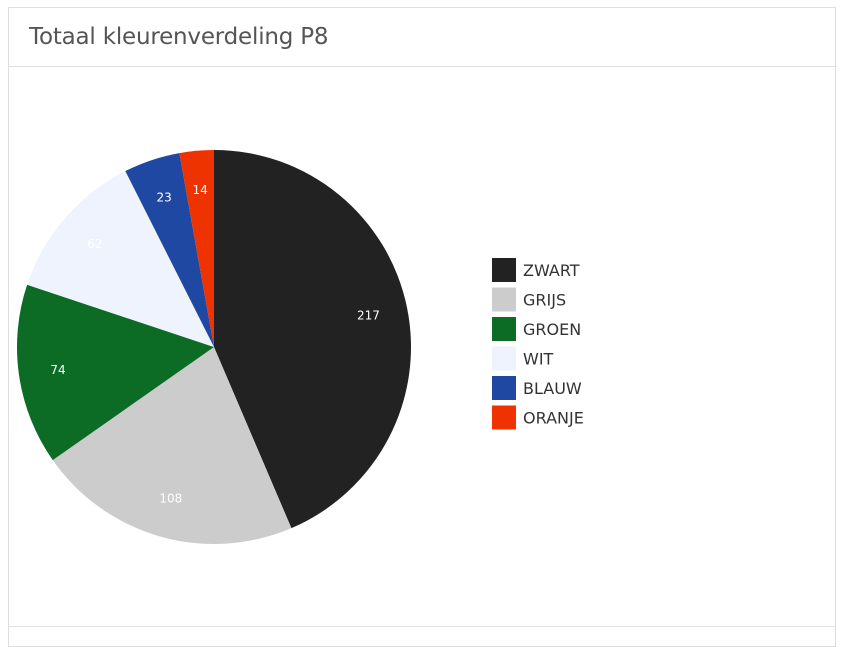 The width and height of the screenshot is (844, 647). Describe the element at coordinates (504, 417) in the screenshot. I see `legend-swatch-oranje` at that location.